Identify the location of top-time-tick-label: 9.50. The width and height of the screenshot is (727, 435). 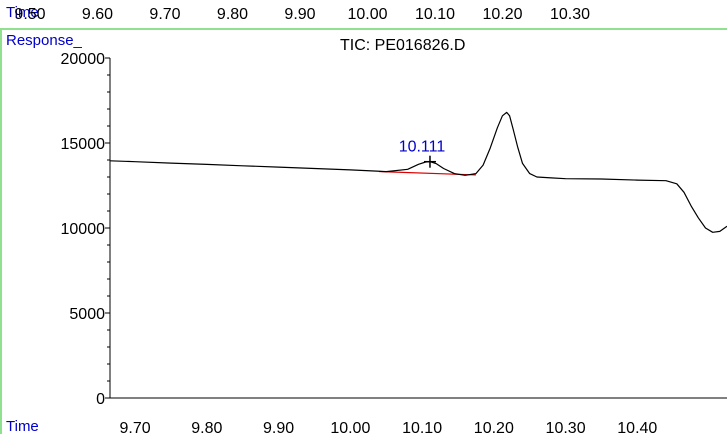
(30, 14).